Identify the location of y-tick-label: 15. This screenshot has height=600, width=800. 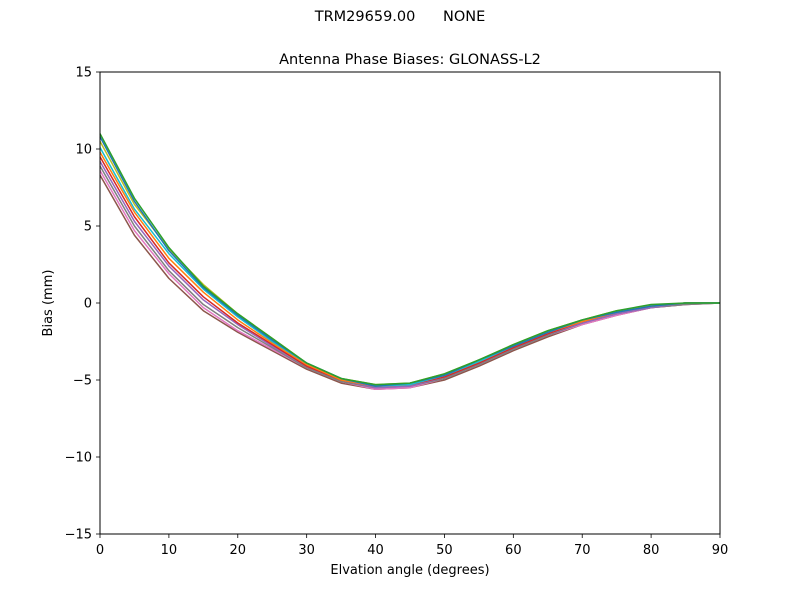
(83, 73).